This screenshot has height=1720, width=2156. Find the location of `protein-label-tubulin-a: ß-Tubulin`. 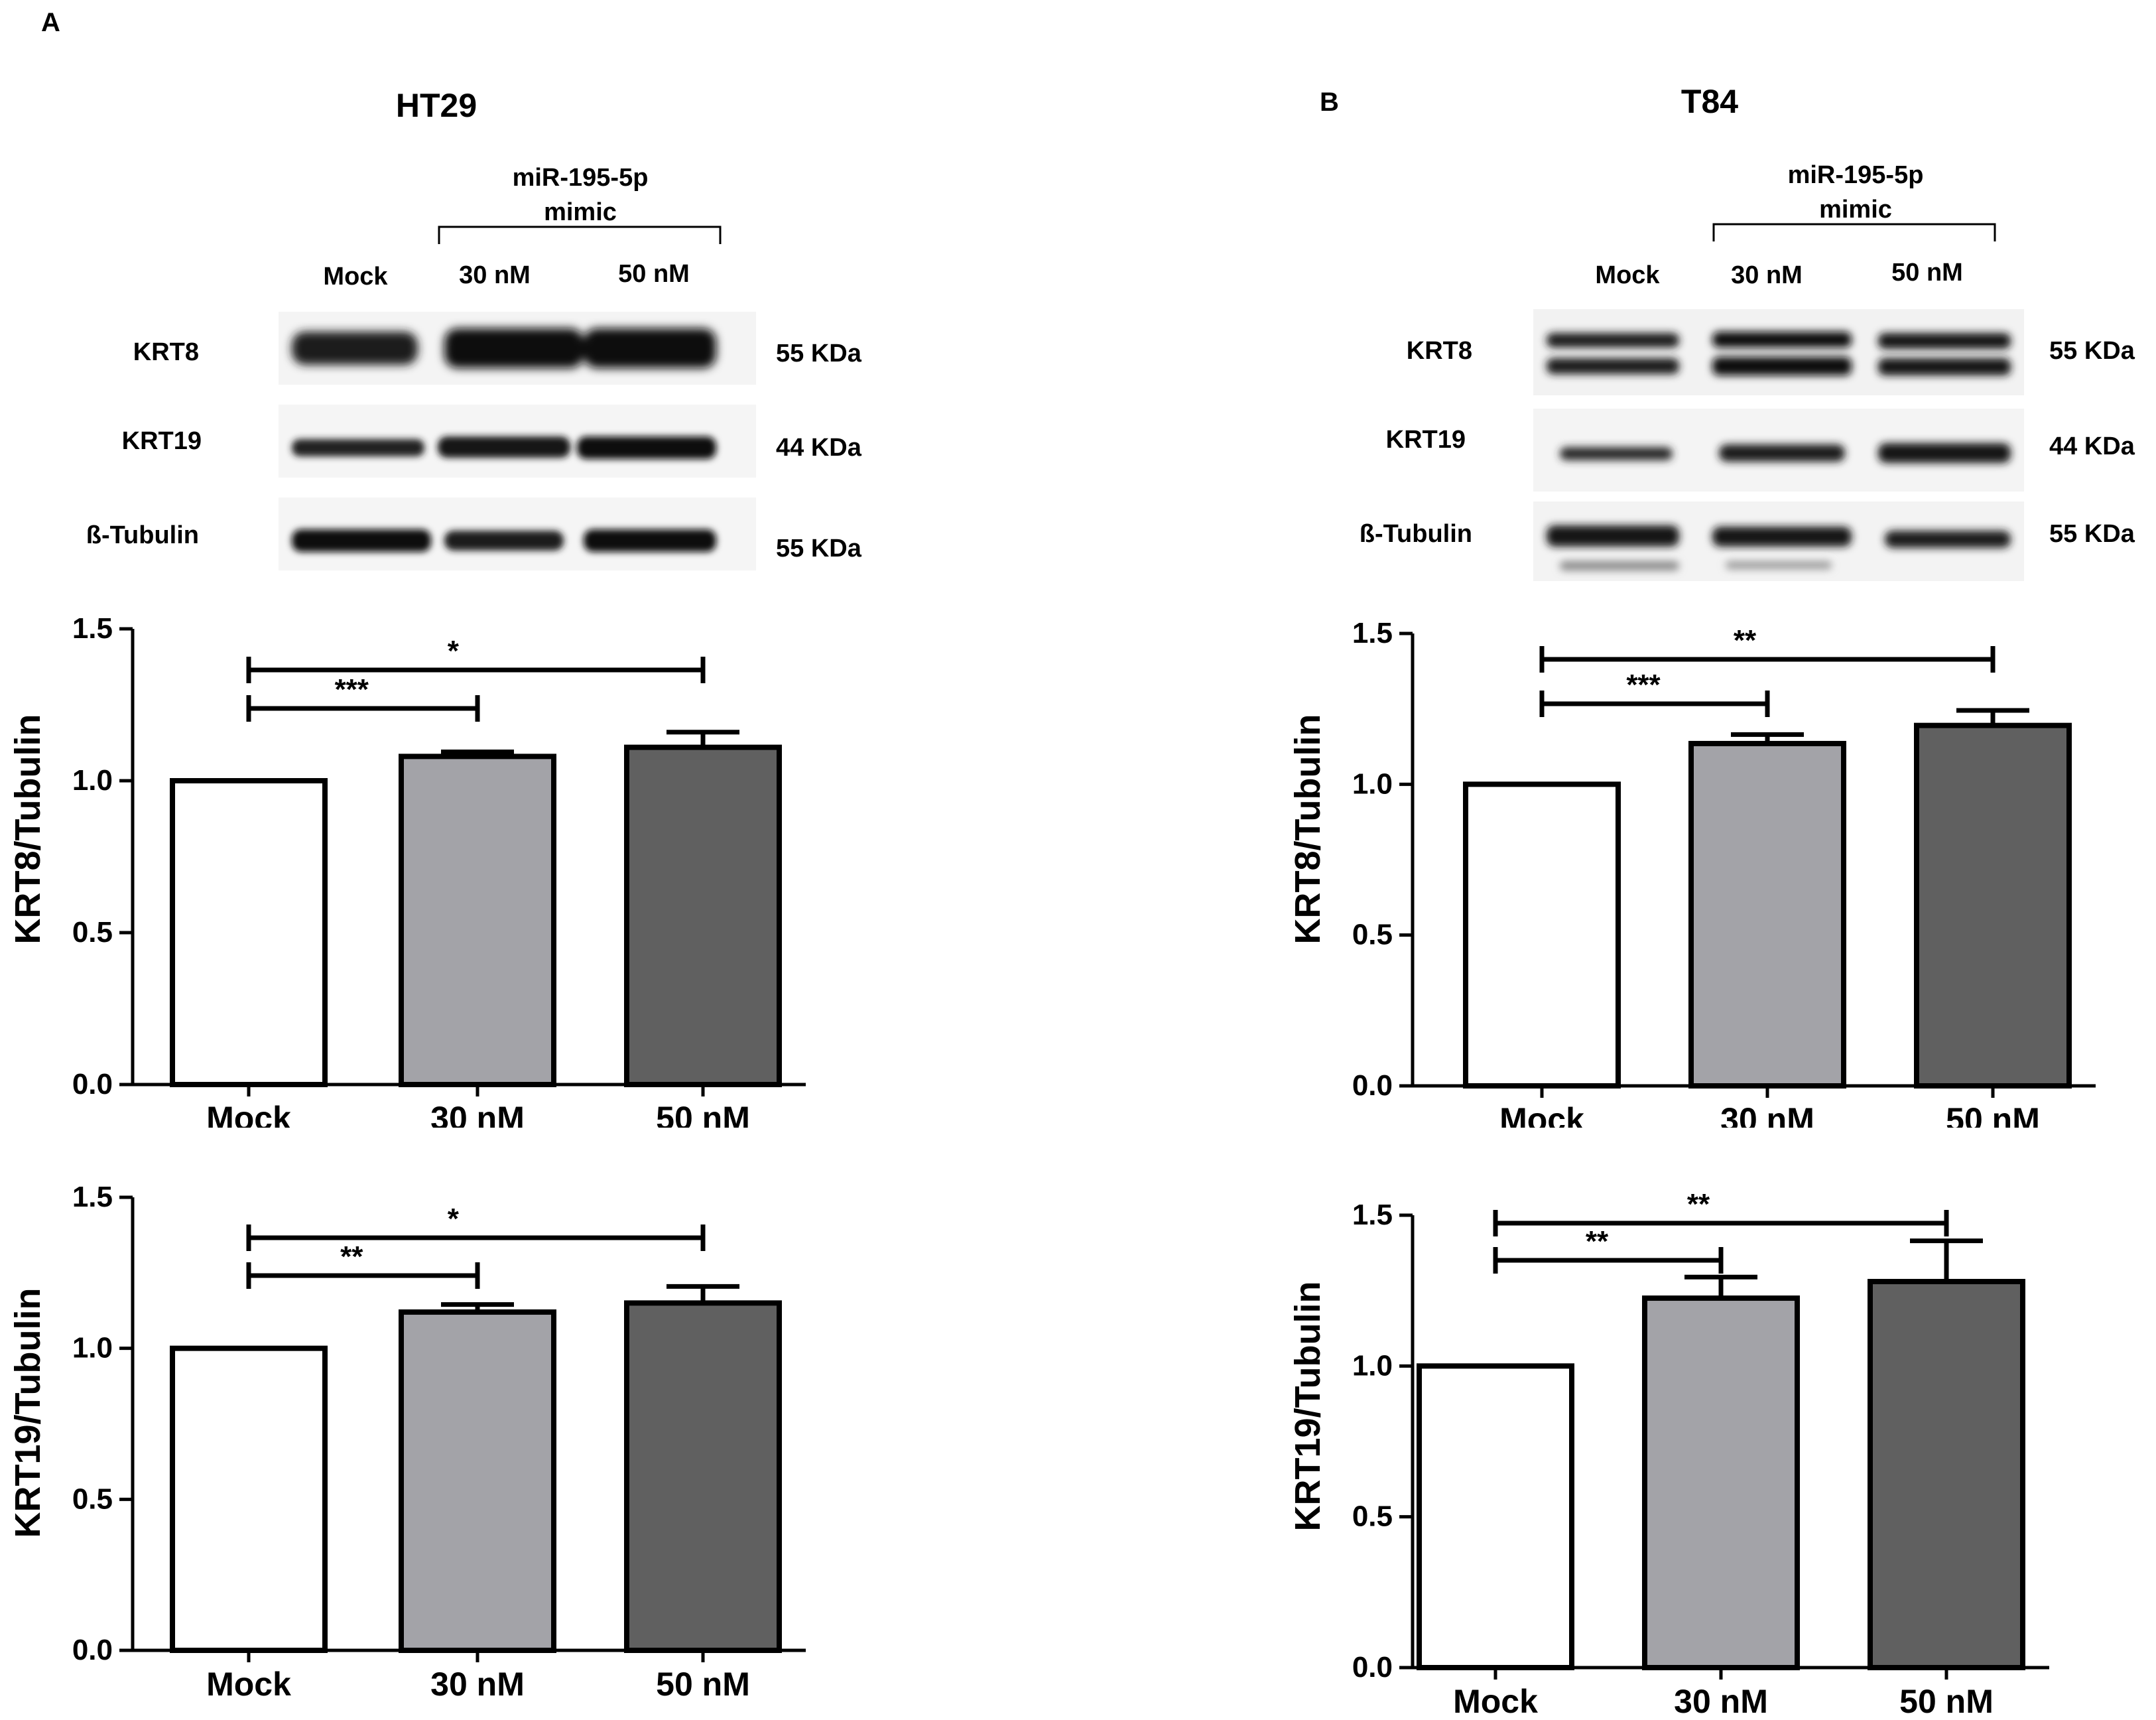

protein-label-tubulin-a: ß-Tubulin is located at coordinates (142, 535).